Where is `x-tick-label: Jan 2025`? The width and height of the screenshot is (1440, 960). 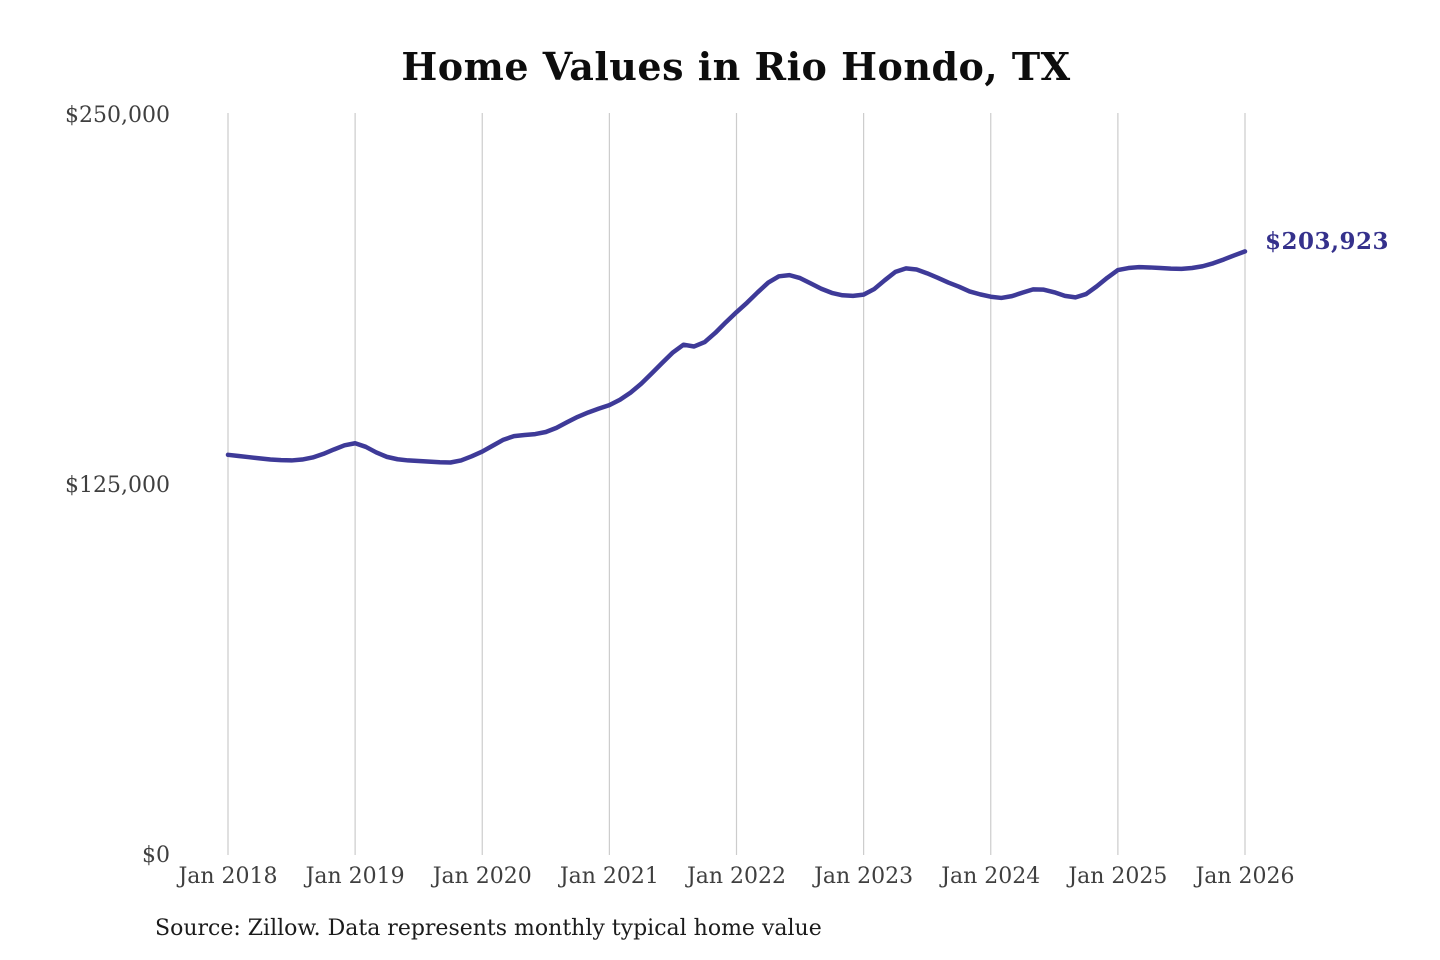 x-tick-label: Jan 2025 is located at coordinates (1116, 876).